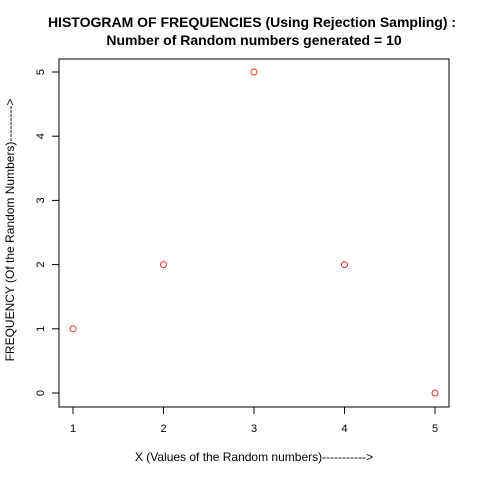 The height and width of the screenshot is (480, 480). Describe the element at coordinates (254, 429) in the screenshot. I see `x-tick-label: 3` at that location.